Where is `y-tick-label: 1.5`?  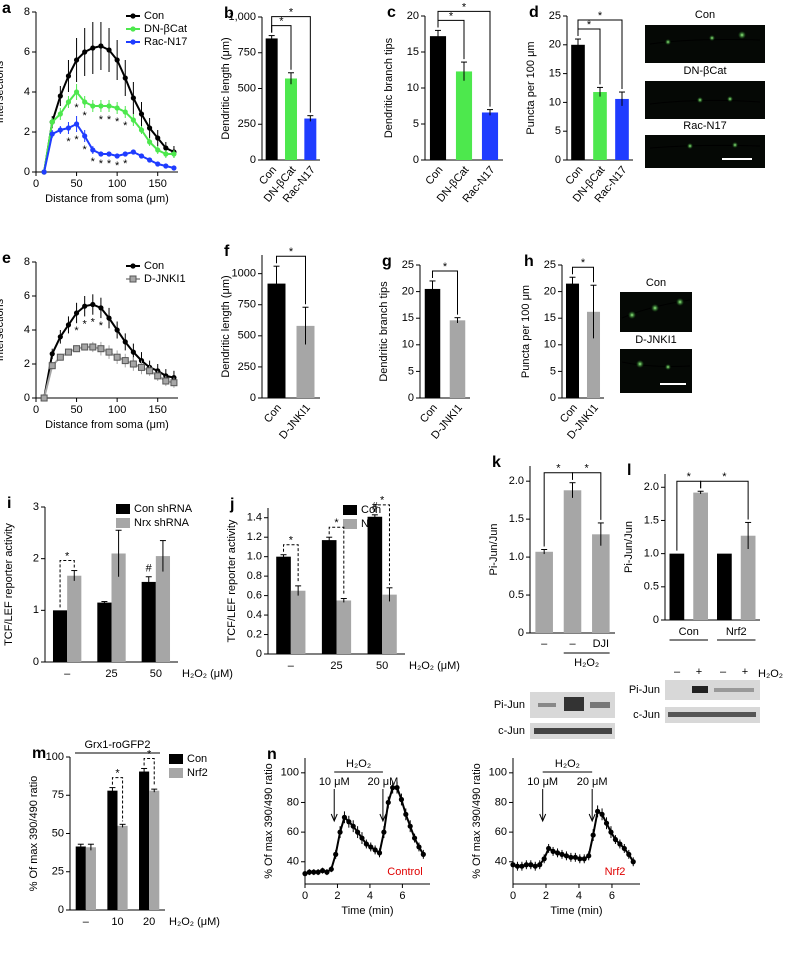
y-tick-label: 1.5 is located at coordinates (516, 519).